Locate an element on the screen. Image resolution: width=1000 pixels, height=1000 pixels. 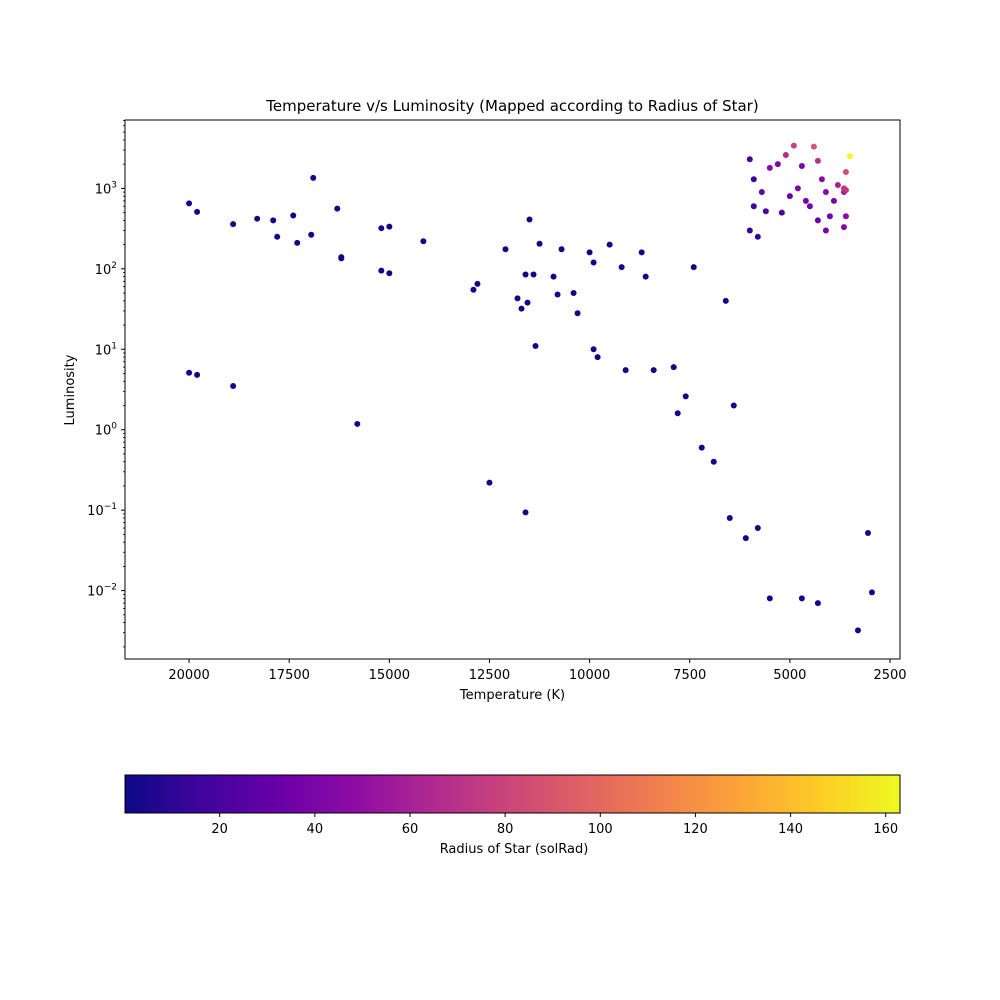
colorbar is located at coordinates (512, 794).